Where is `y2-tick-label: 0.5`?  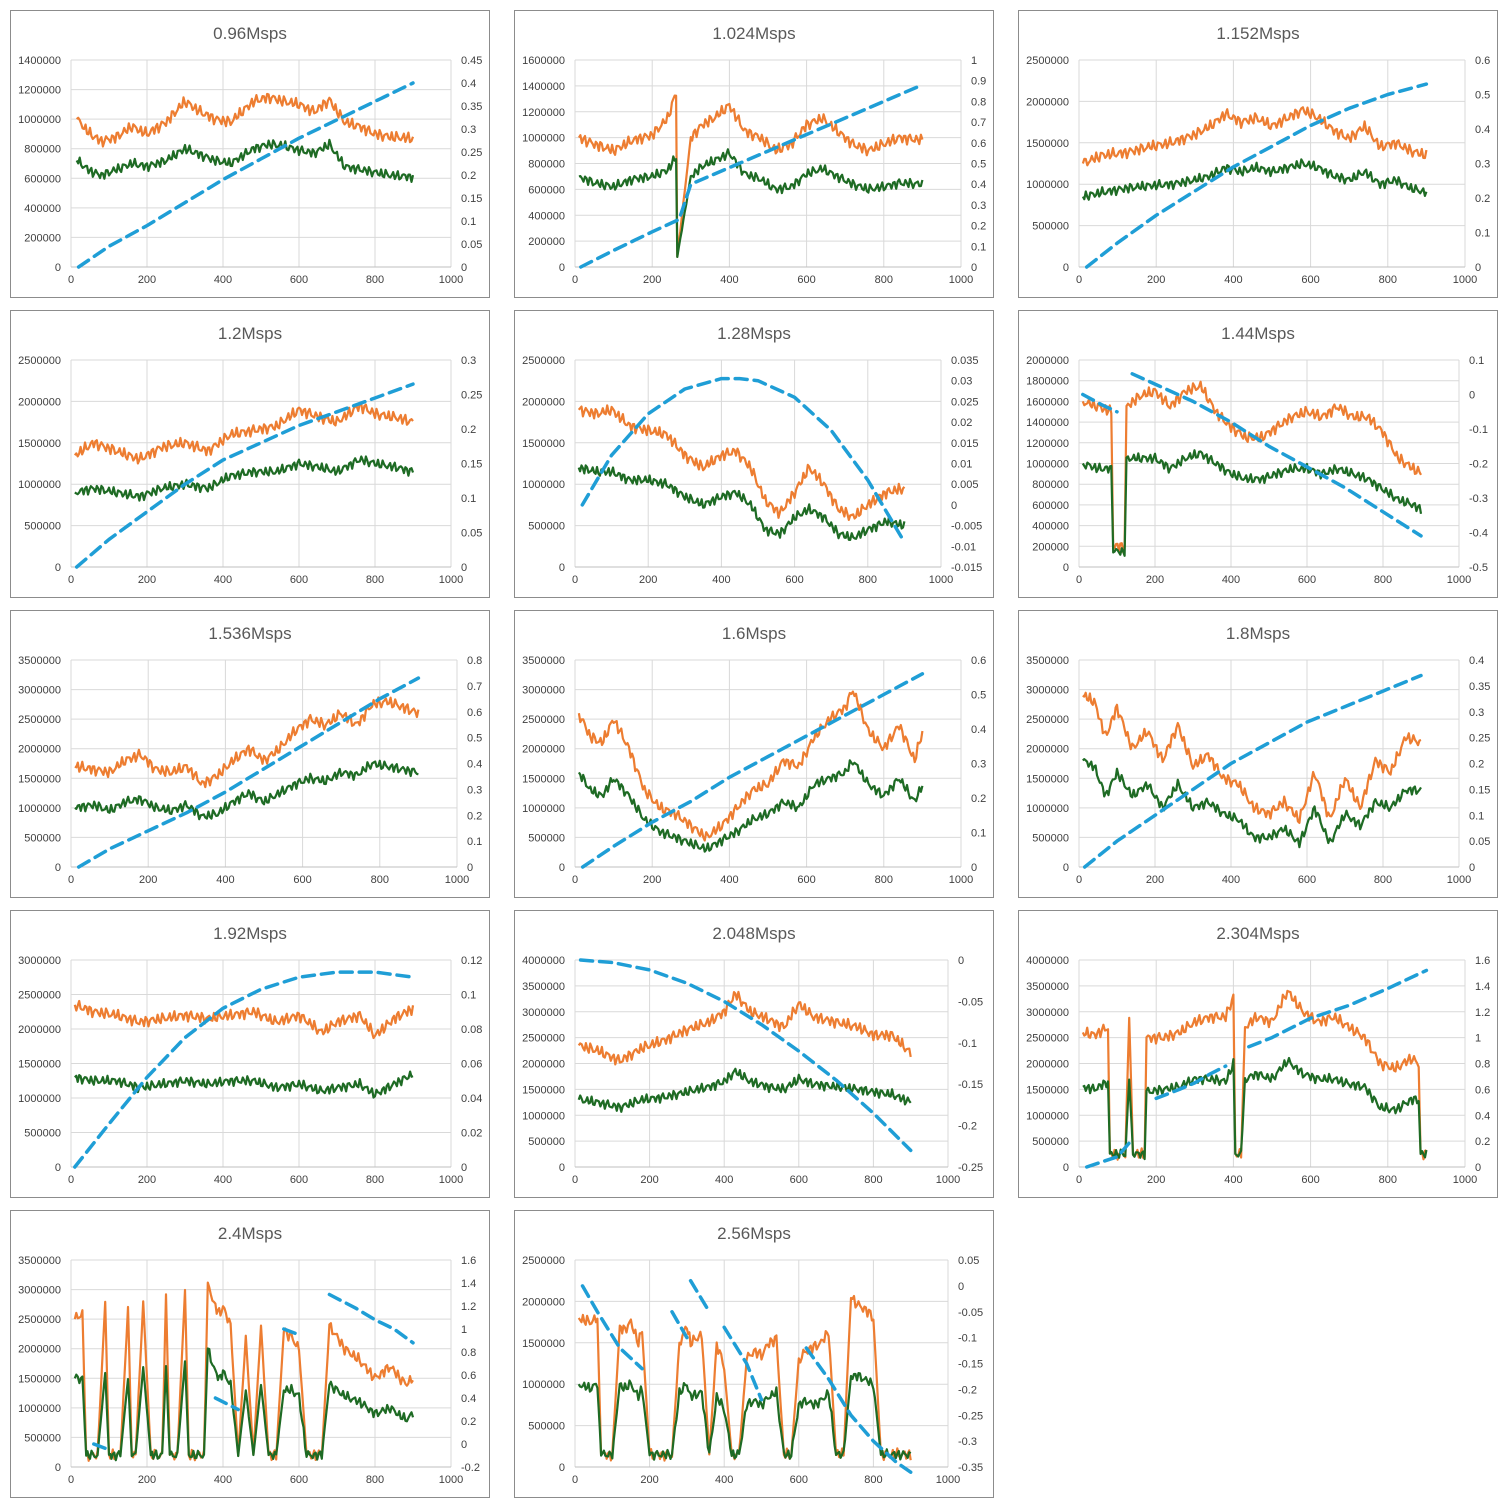 y2-tick-label: 0.5 is located at coordinates (978, 165).